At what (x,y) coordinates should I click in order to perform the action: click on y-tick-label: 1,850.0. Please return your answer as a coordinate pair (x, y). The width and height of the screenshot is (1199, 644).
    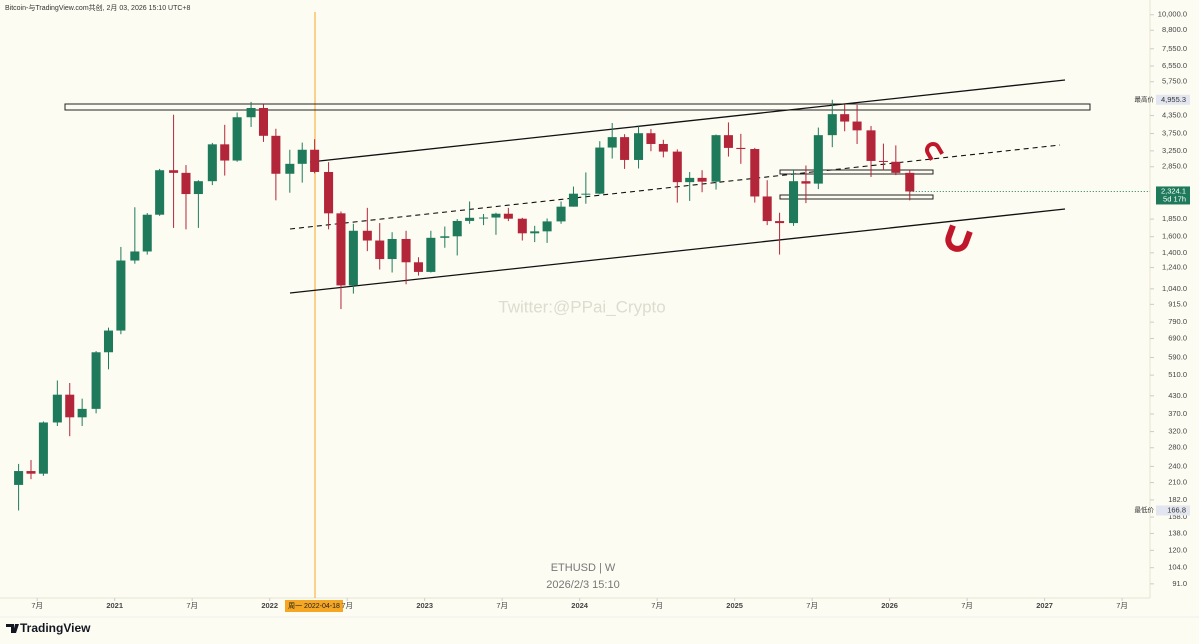
    Looking at the image, I should click on (1174, 218).